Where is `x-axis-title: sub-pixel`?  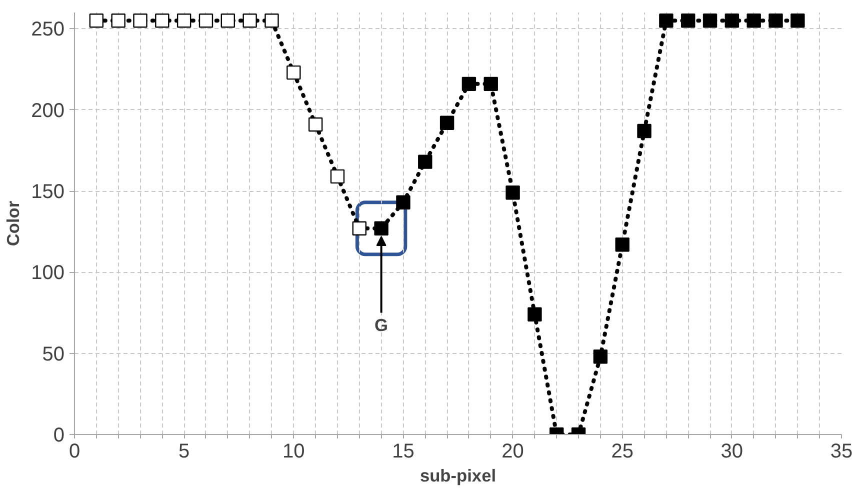 x-axis-title: sub-pixel is located at coordinates (458, 476).